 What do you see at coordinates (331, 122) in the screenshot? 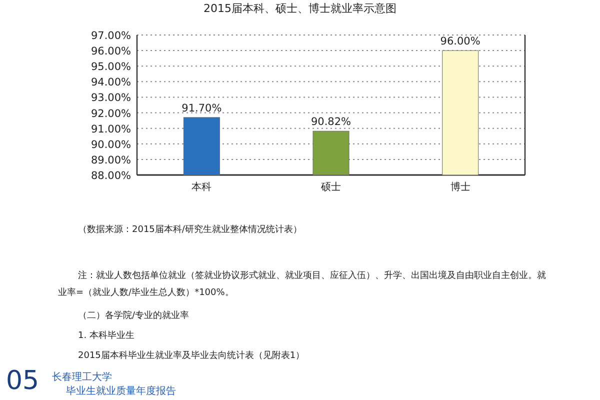
I see `data-label: 90.82%` at bounding box center [331, 122].